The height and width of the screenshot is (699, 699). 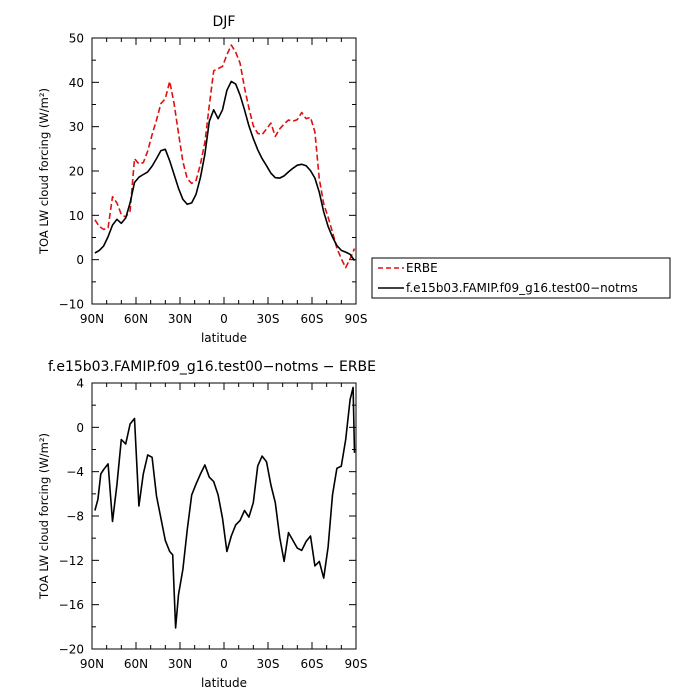 I want to click on y-tick-label: 20, so click(x=76, y=172).